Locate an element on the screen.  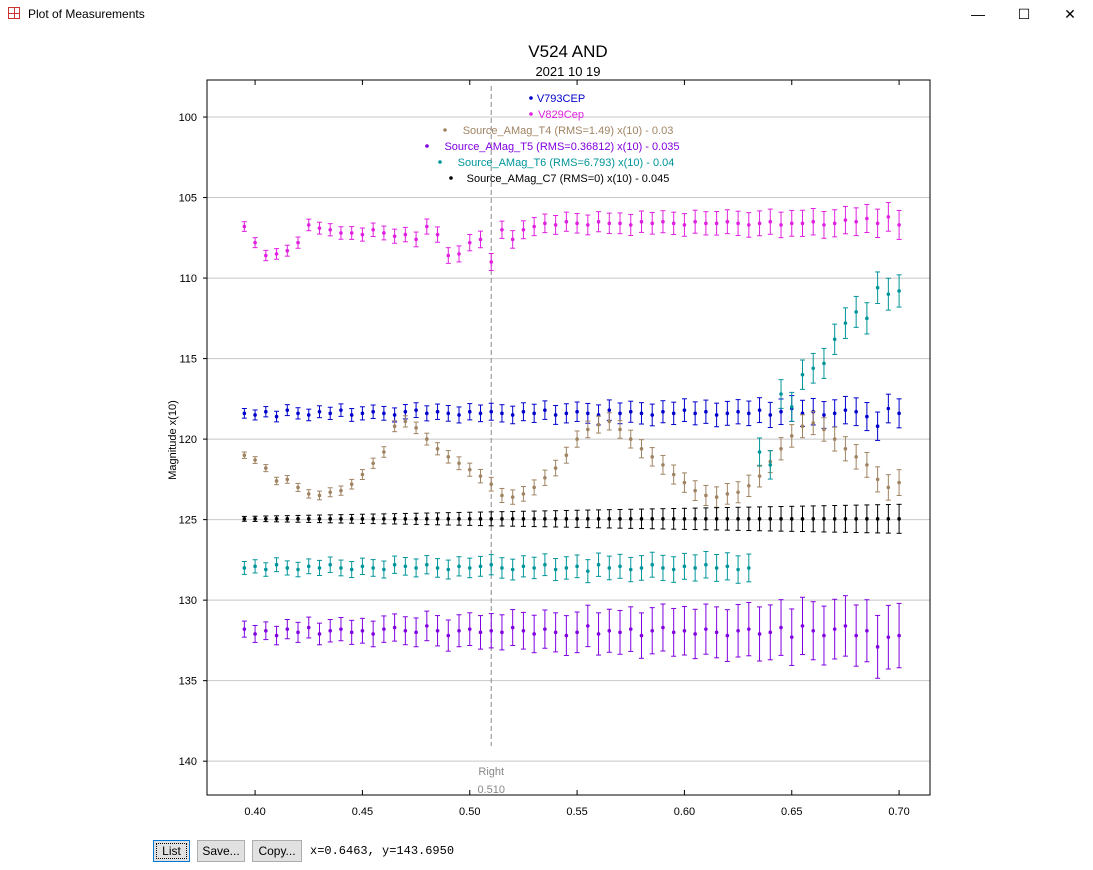
close-button: ✕ is located at coordinates (1070, 13).